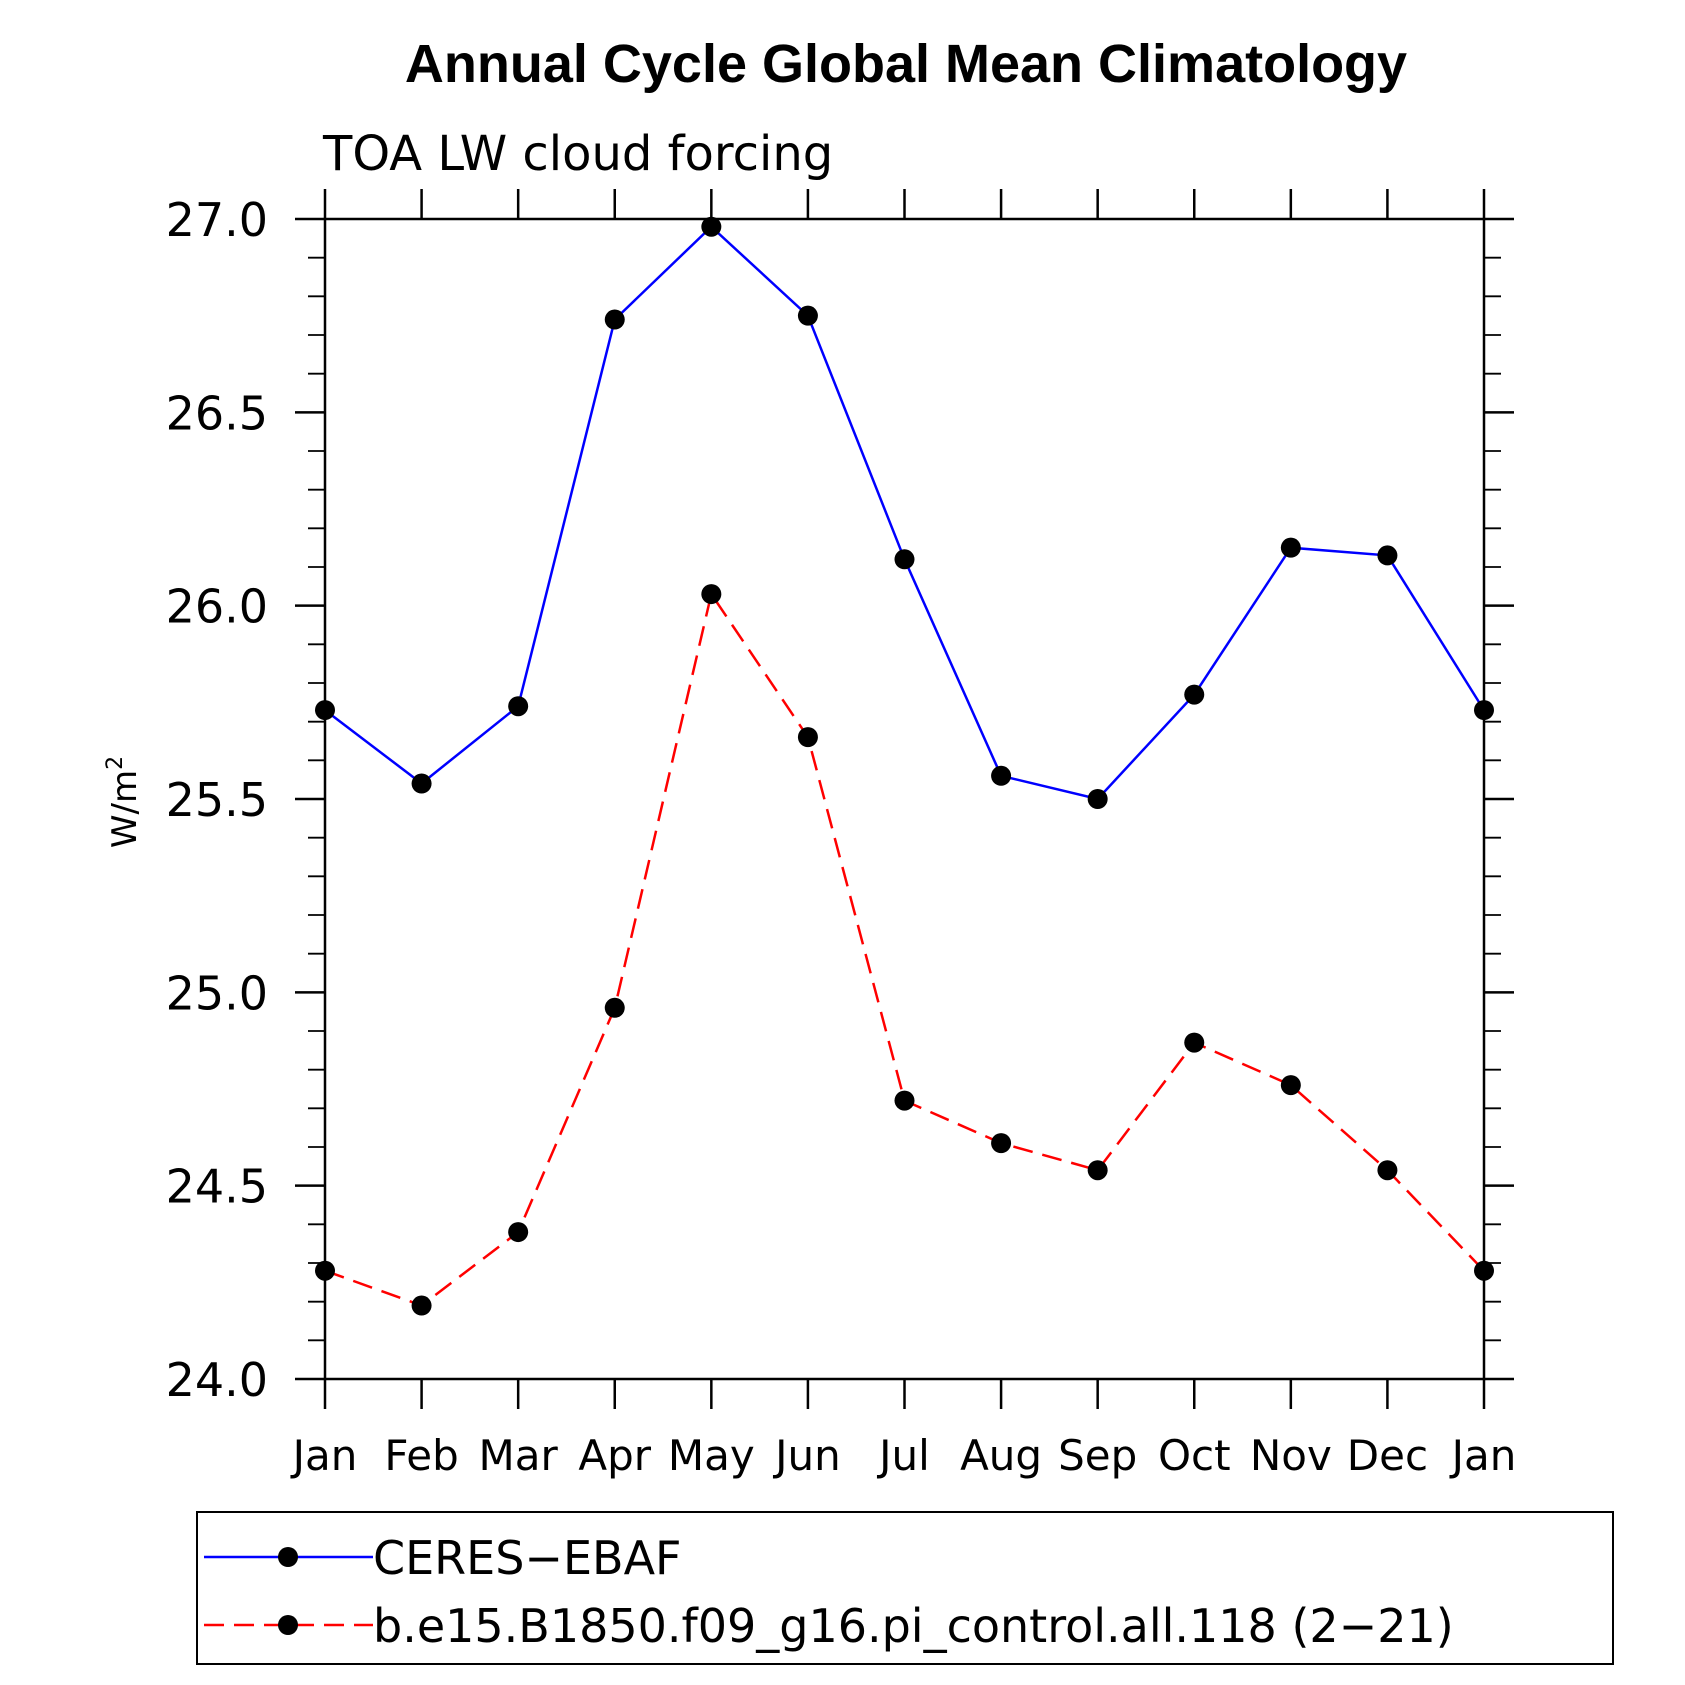 The height and width of the screenshot is (1685, 1685). I want to click on y-axis-label: W/m2, so click(124, 802).